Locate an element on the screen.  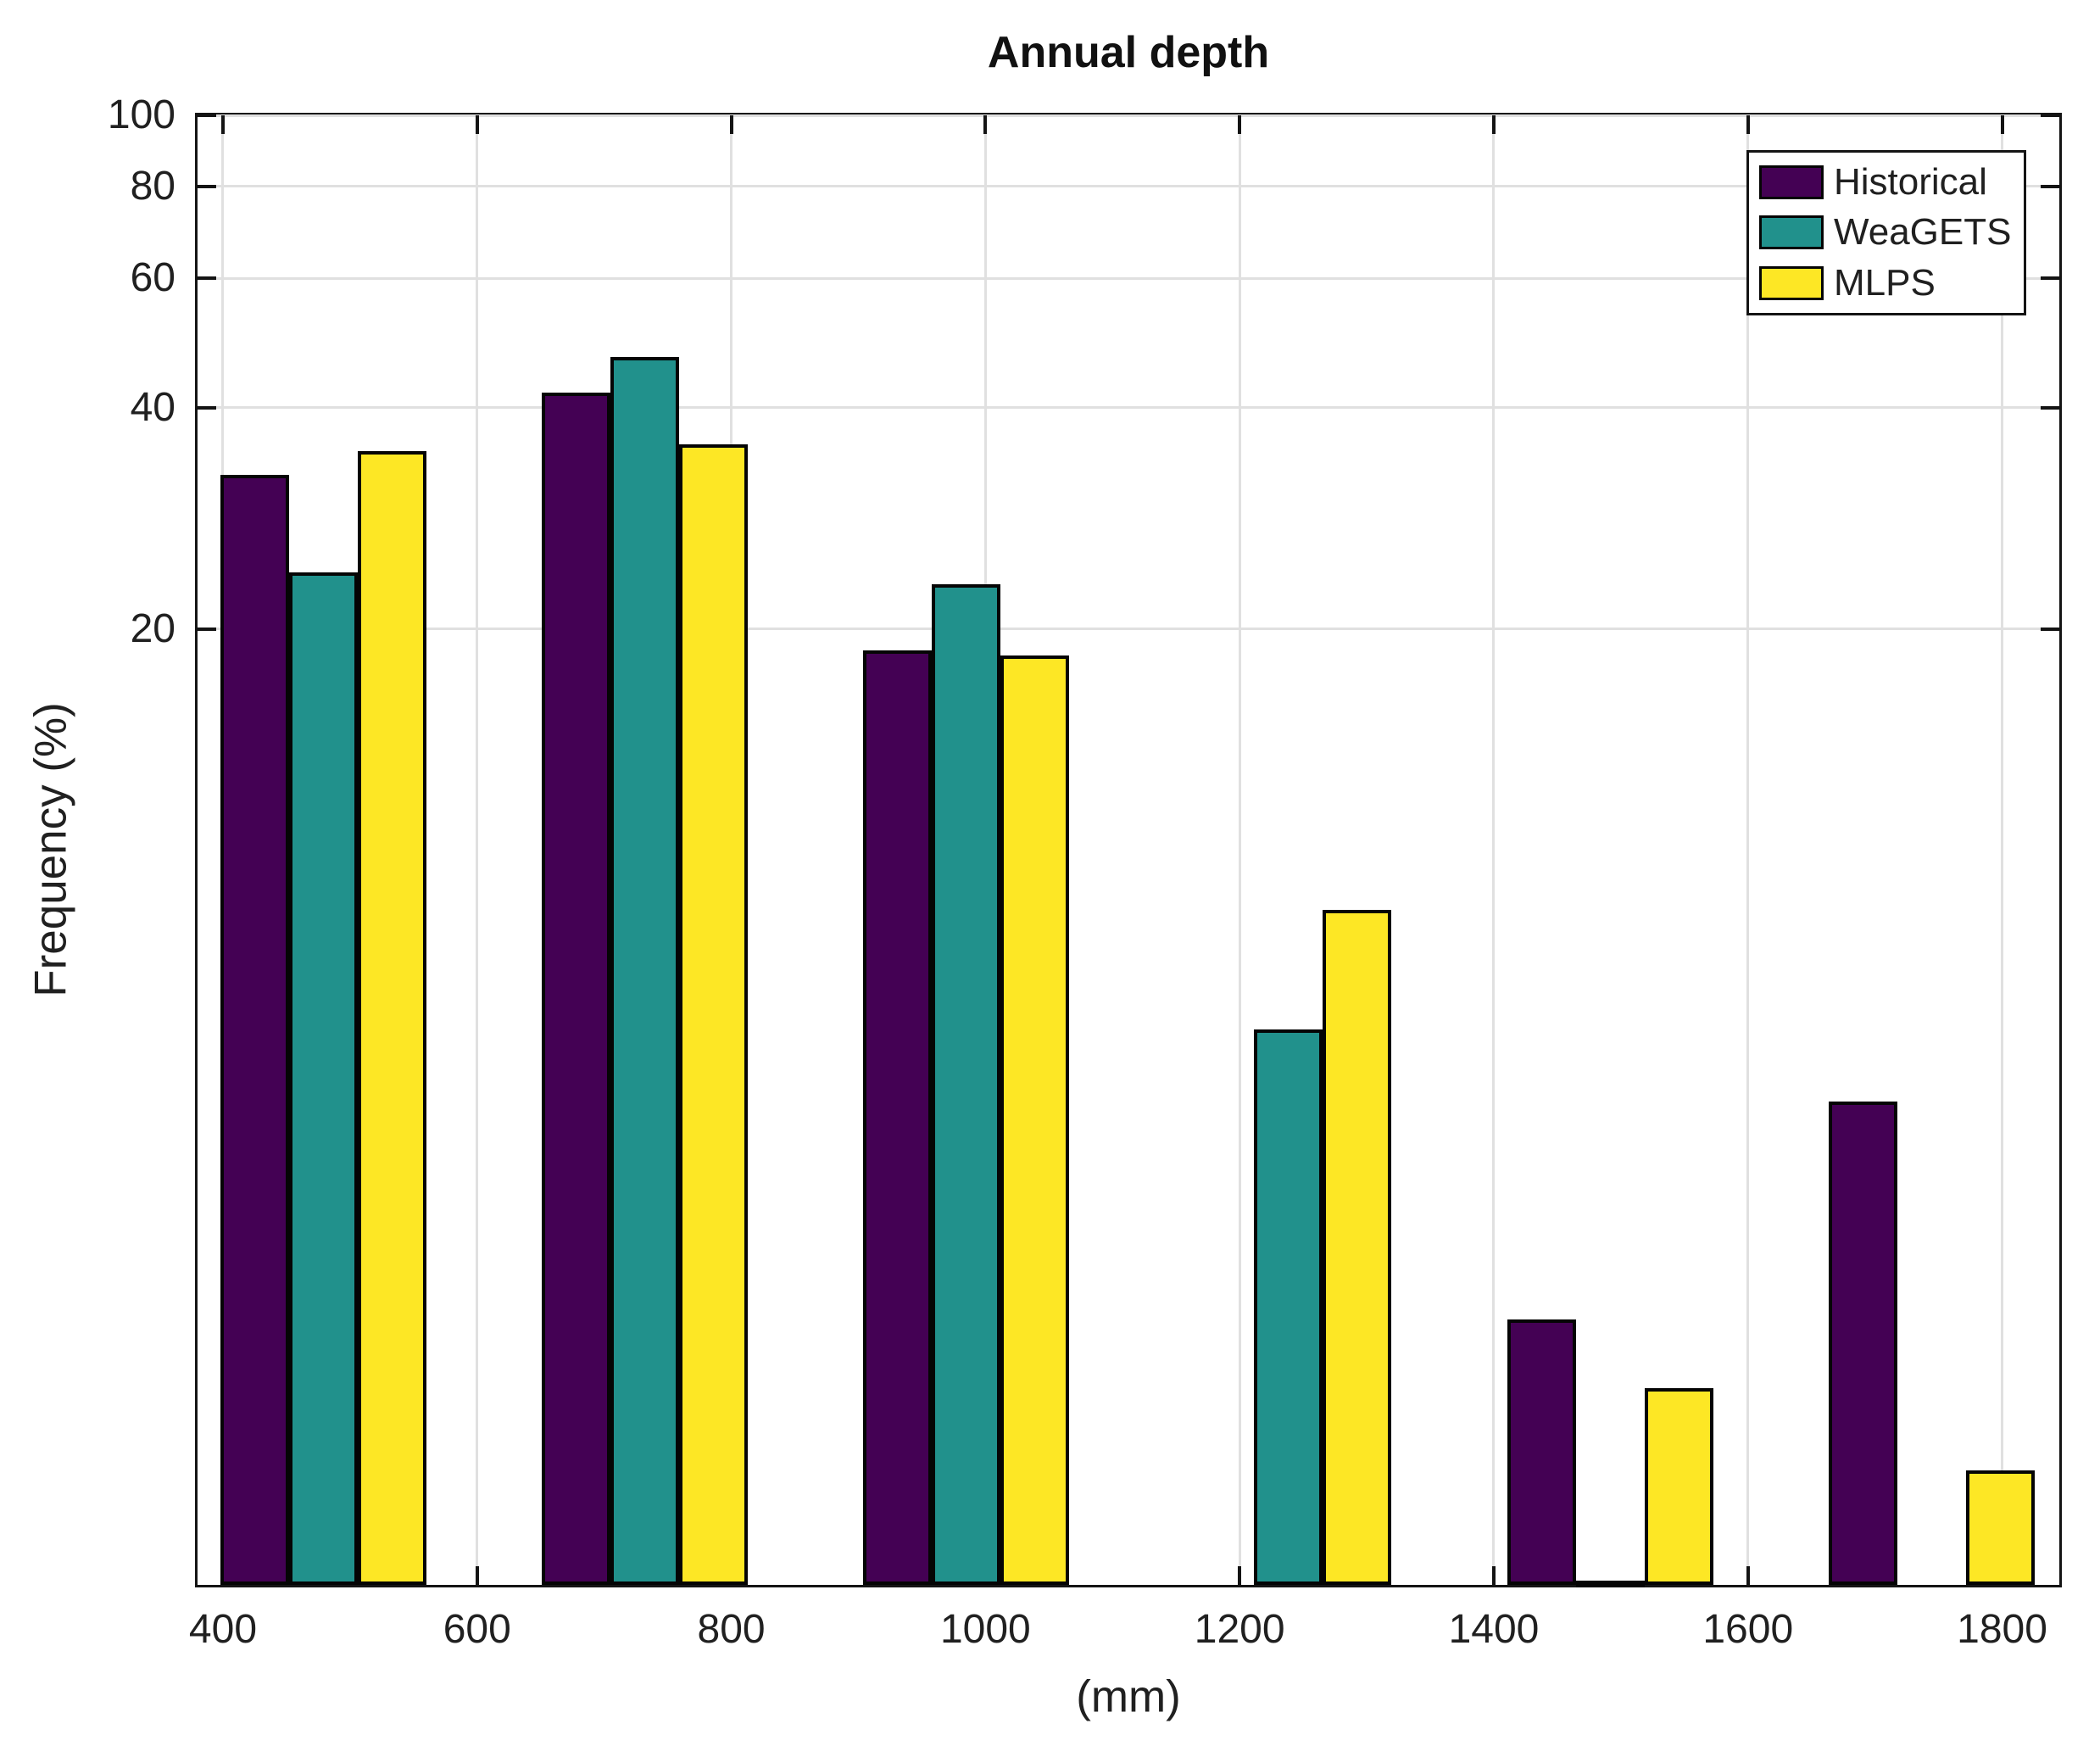
legend-label: WeaGETS is located at coordinates (1923, 232).